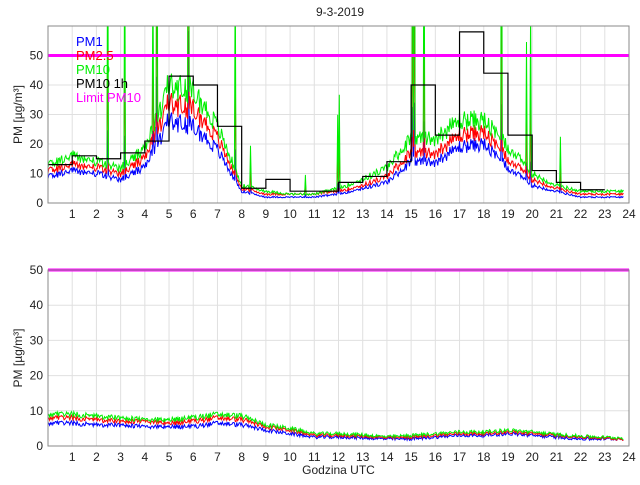  What do you see at coordinates (338, 470) in the screenshot?
I see `x-axis-label: Godzina UTC` at bounding box center [338, 470].